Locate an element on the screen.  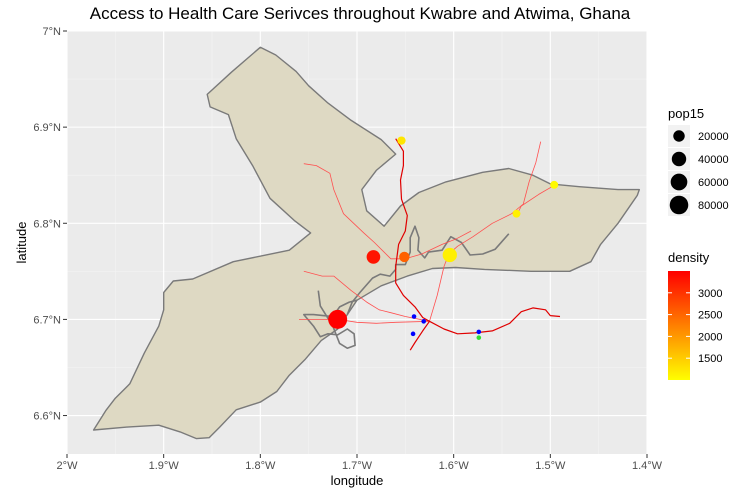
y-tick-label: 6.9°N is located at coordinates (47, 128).